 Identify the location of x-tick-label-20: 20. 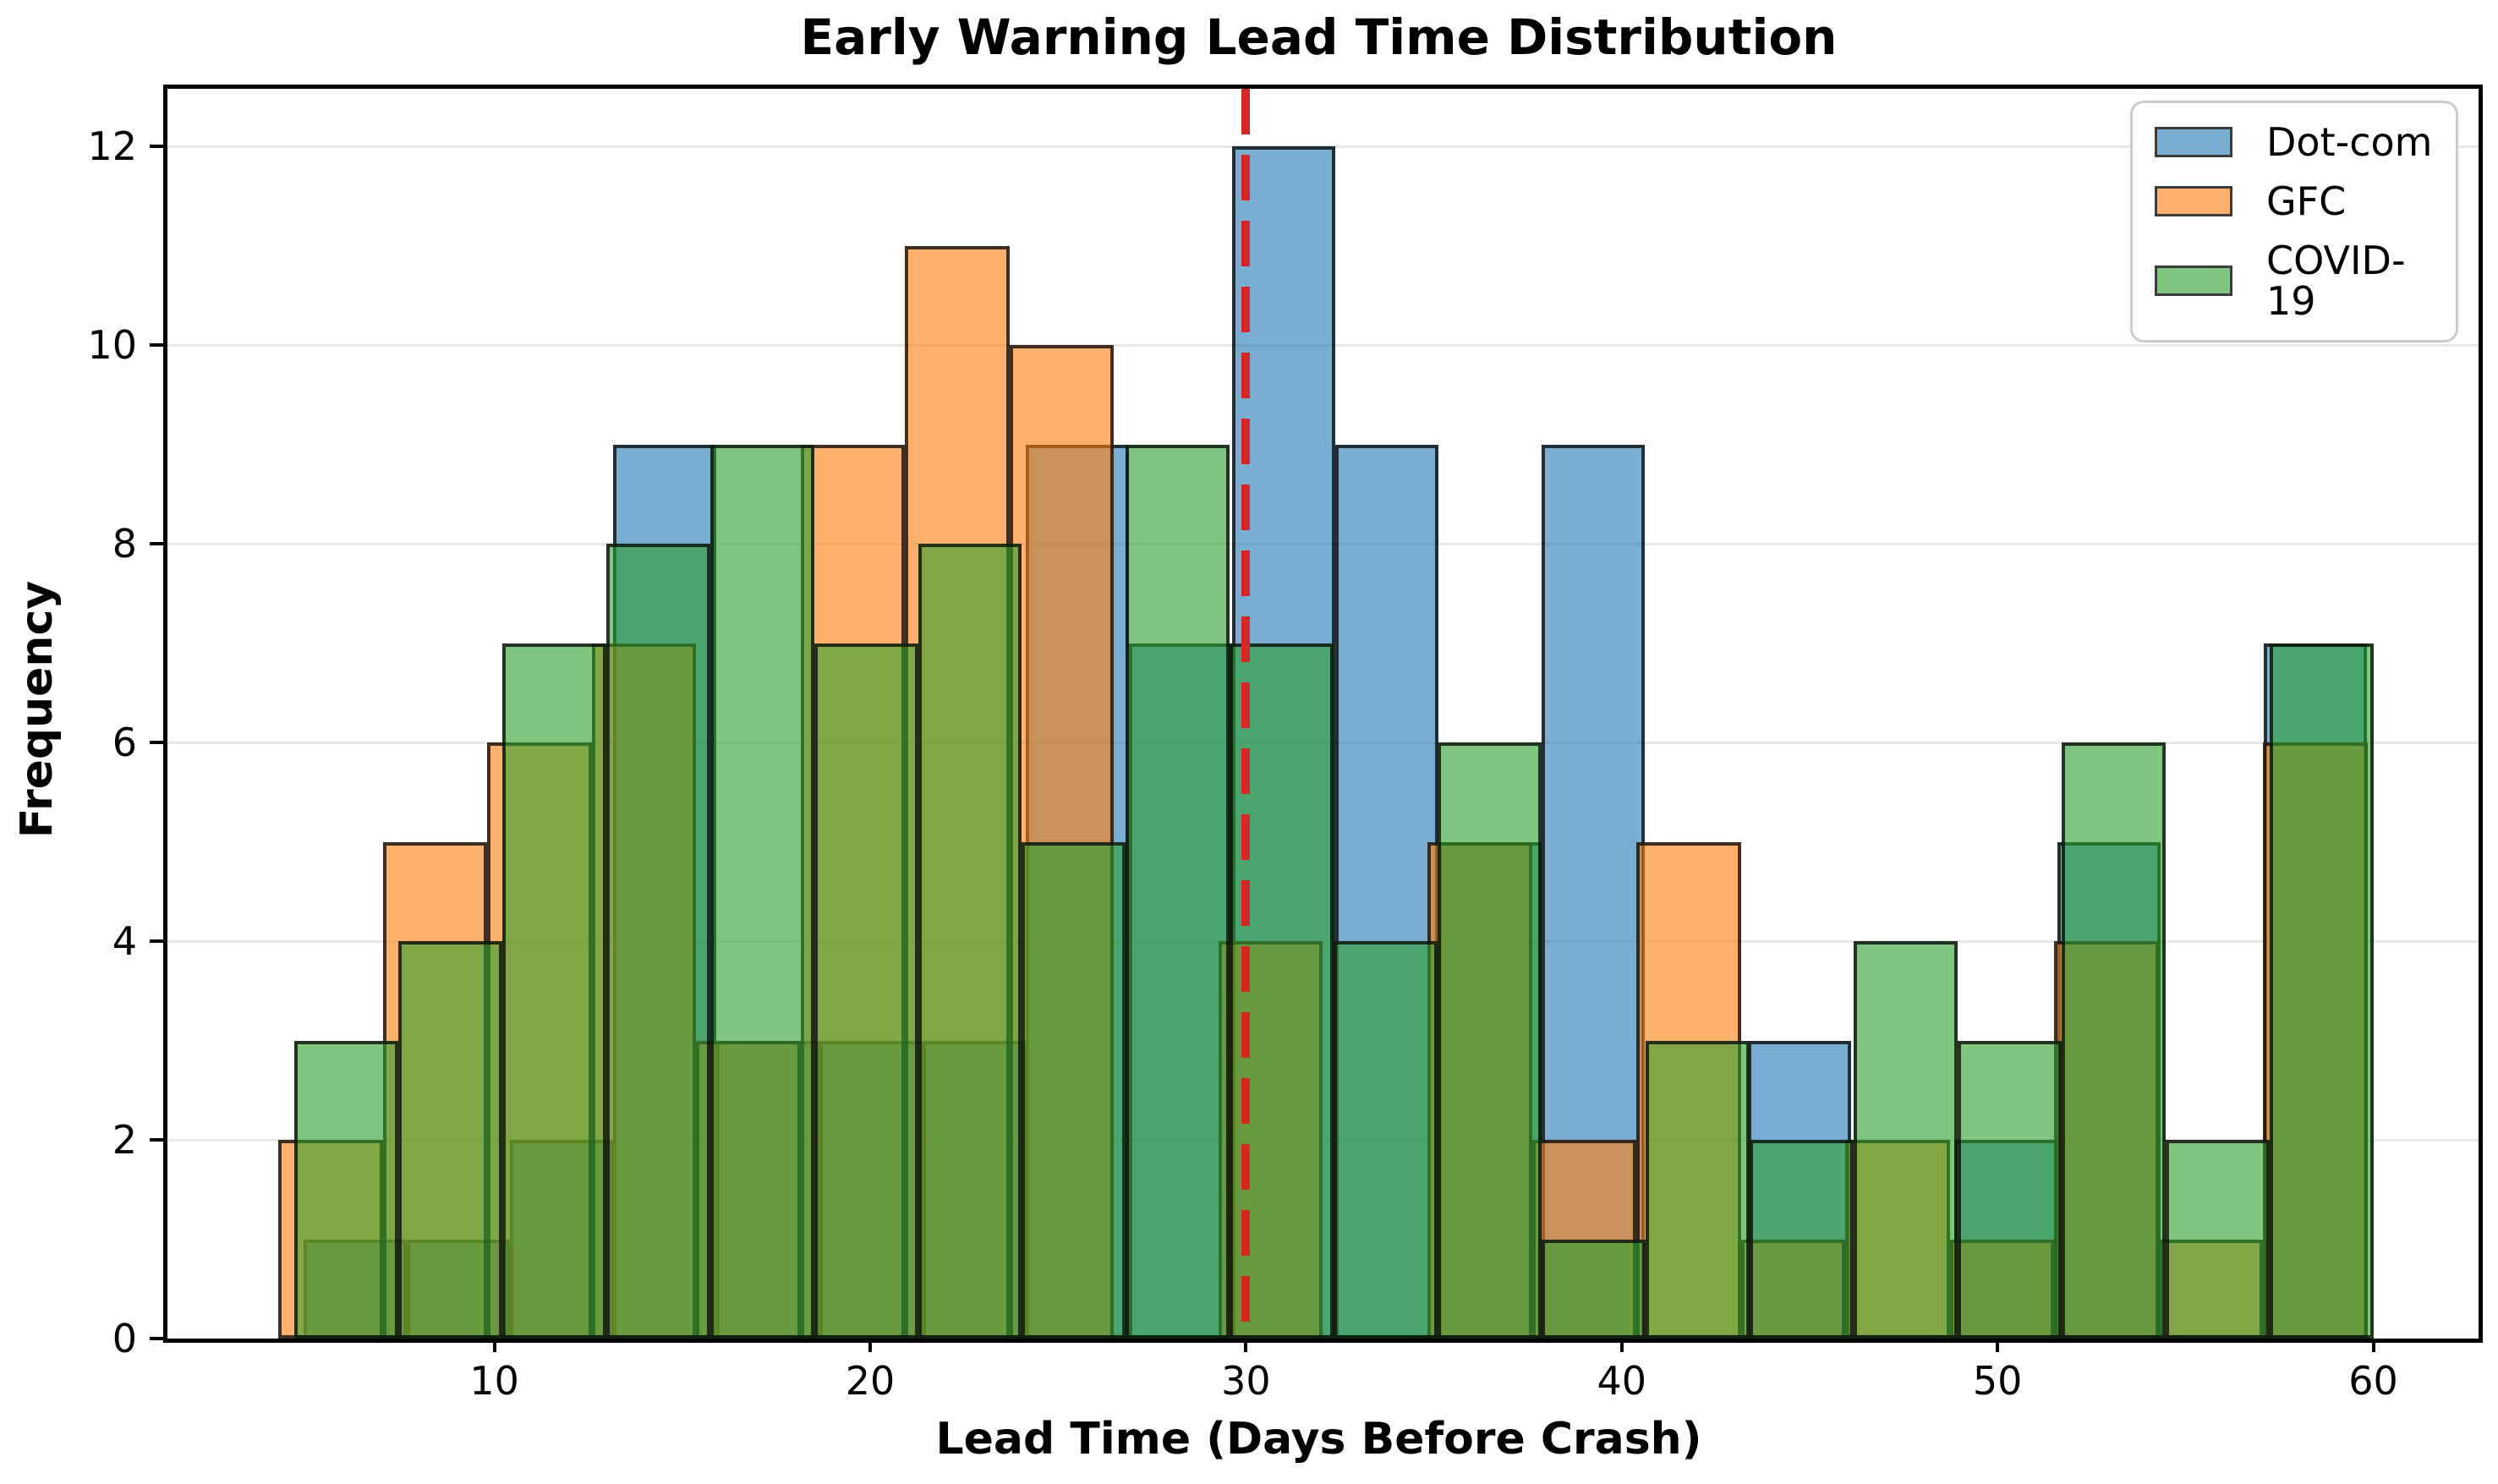
(870, 1381).